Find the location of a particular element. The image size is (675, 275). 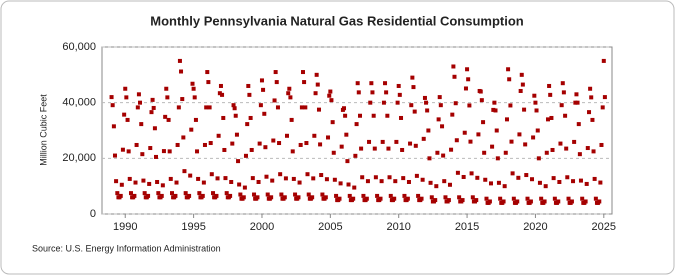

x-tick-label: 2000 is located at coordinates (262, 227).